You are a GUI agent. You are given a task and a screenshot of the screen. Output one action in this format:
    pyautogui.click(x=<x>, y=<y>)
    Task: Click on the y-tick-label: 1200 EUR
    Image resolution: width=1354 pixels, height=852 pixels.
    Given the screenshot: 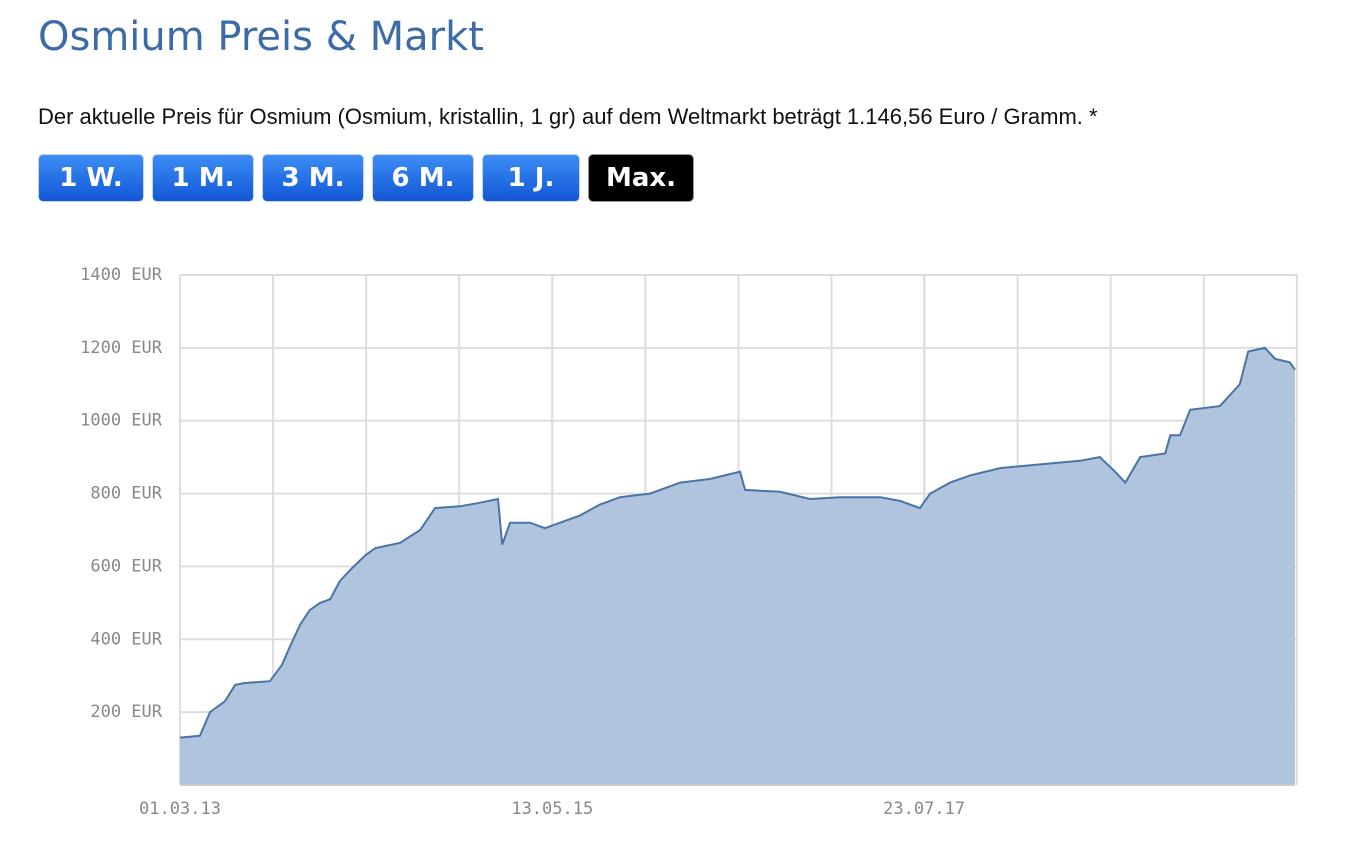 What is the action you would take?
    pyautogui.click(x=121, y=348)
    